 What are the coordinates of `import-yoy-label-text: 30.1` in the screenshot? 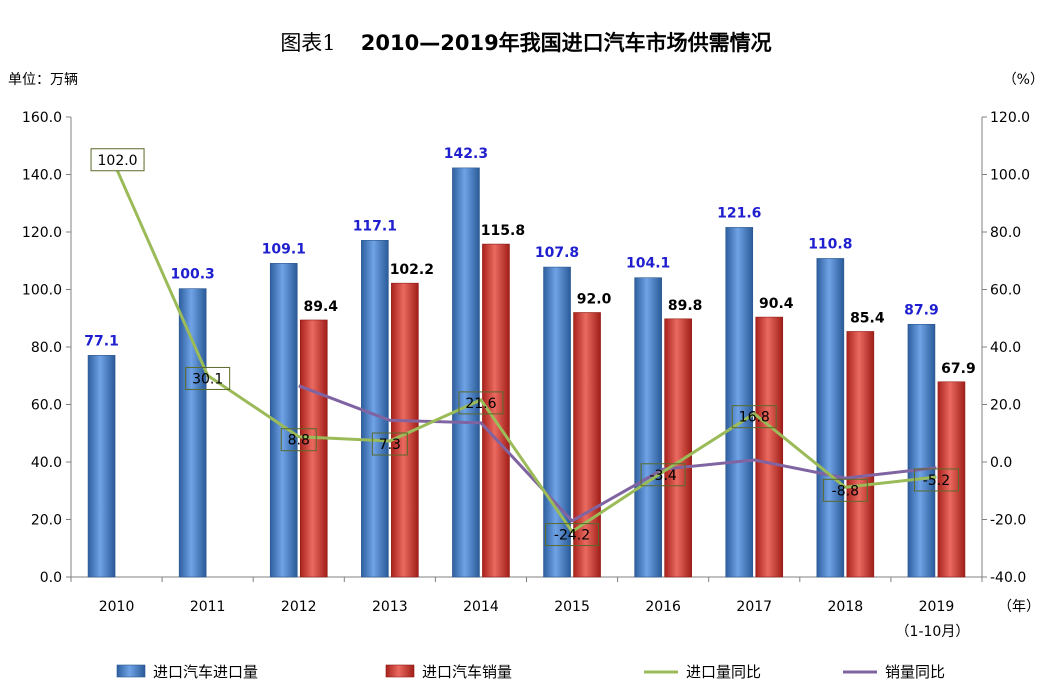 It's located at (207, 379).